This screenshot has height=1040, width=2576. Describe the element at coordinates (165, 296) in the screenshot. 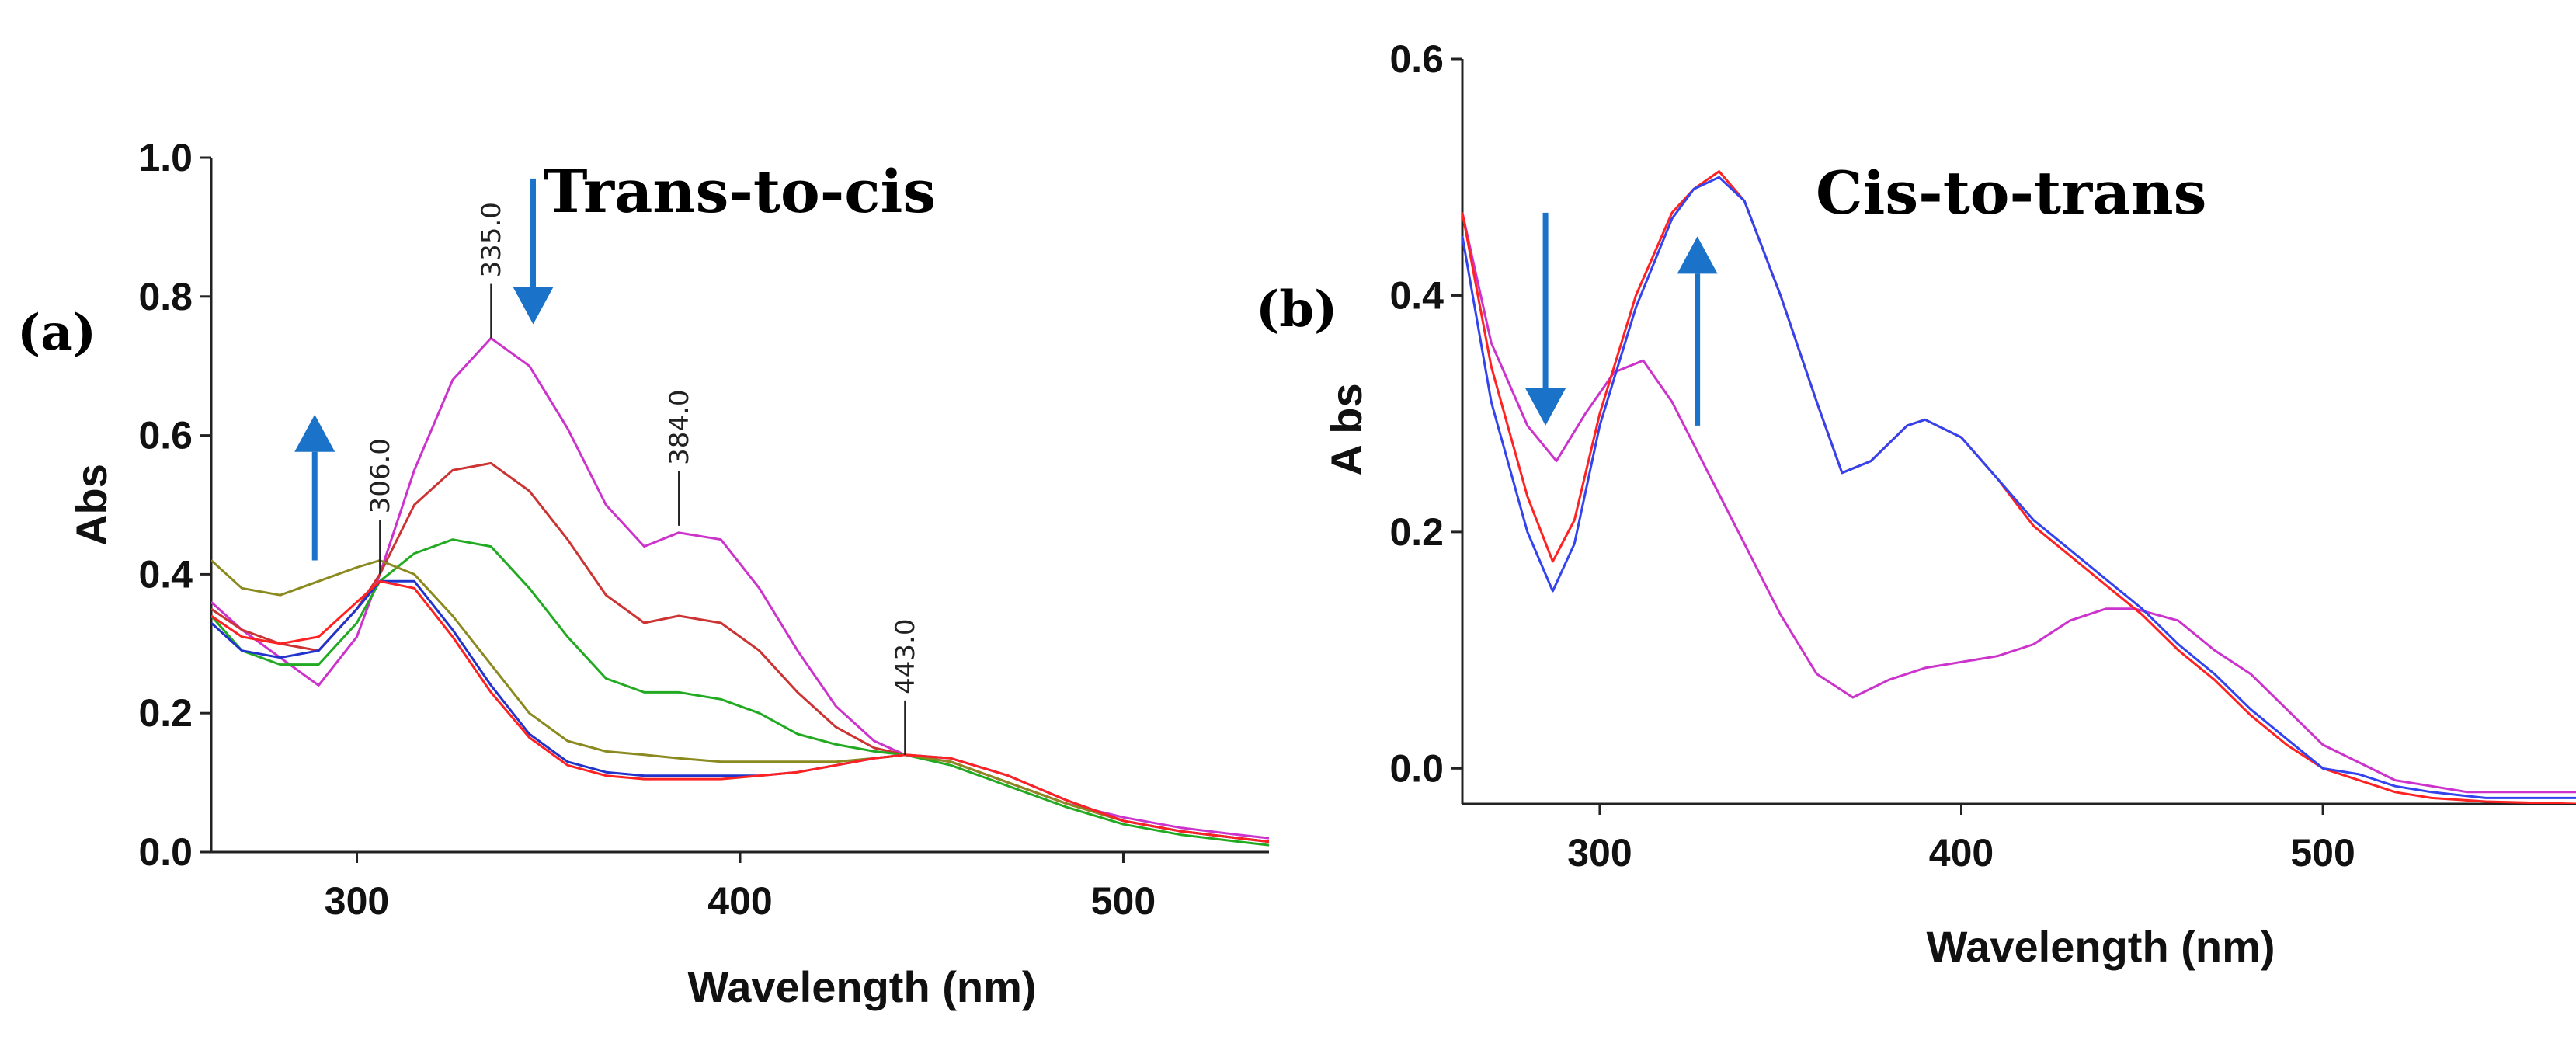

I see `y-tick-label: 0.8` at that location.